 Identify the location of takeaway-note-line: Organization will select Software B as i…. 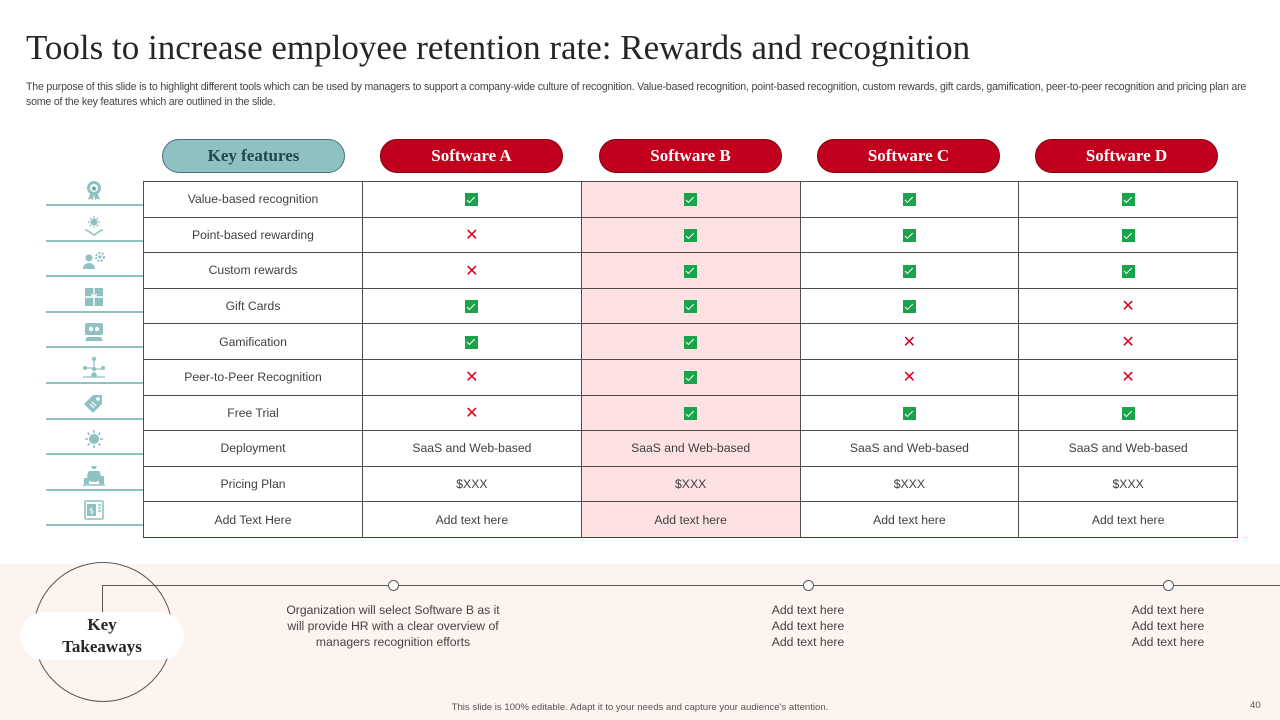
(393, 610).